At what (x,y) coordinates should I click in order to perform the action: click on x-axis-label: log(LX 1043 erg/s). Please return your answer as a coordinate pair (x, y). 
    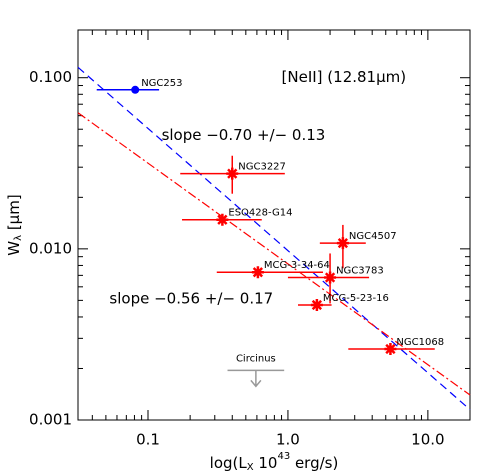
    Looking at the image, I should click on (274, 462).